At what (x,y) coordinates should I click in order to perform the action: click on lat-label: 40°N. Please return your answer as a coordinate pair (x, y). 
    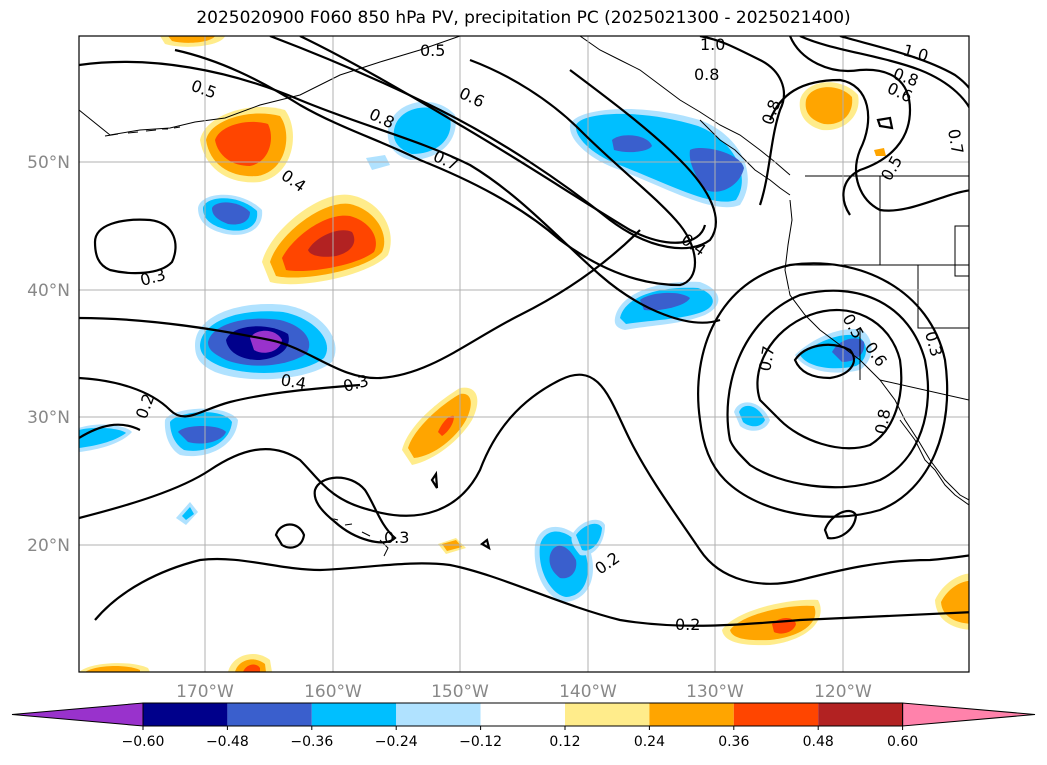
    Looking at the image, I should click on (48, 291).